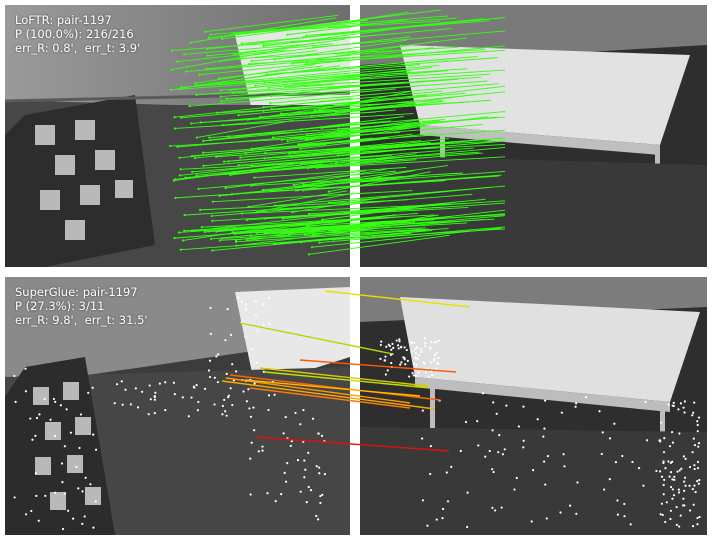 The height and width of the screenshot is (542, 712). I want to click on top-precision: P (100.0%): 216/216, so click(74, 34).